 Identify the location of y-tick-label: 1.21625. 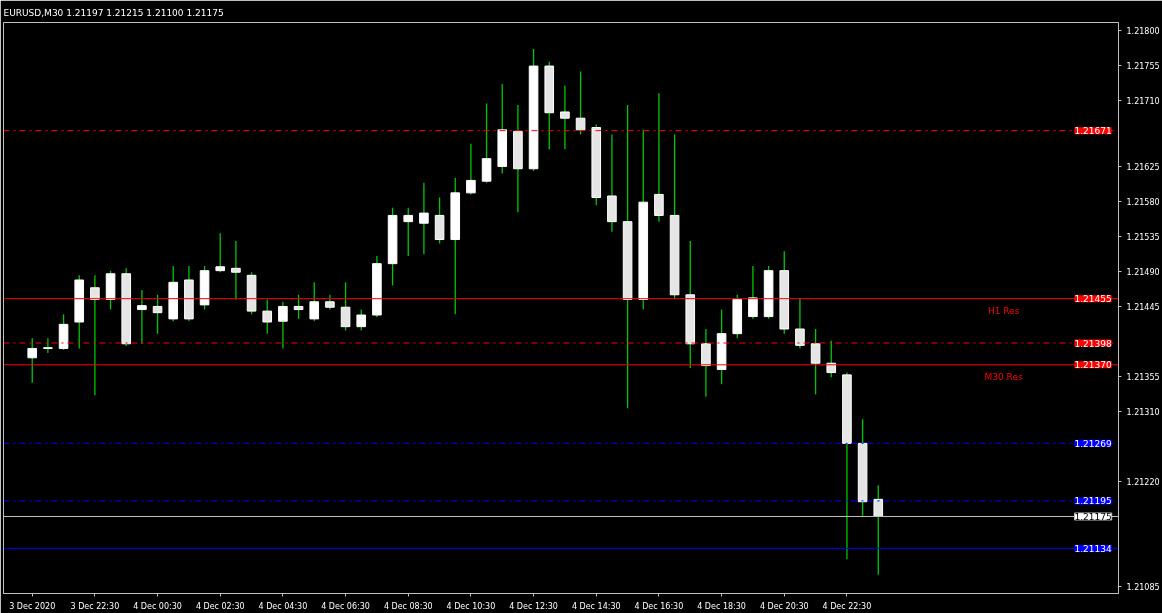
(1143, 167).